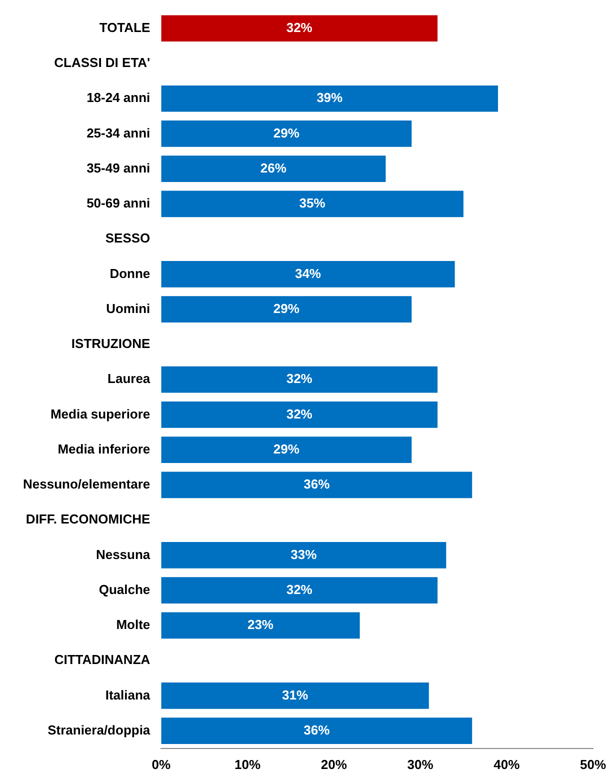 This screenshot has width=613, height=781. I want to click on data-label: 35%, so click(312, 203).